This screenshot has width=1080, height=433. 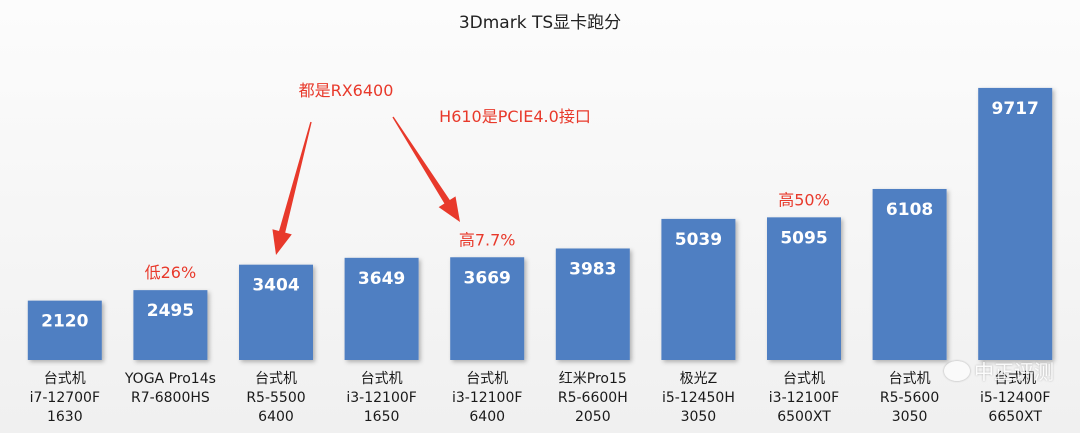 I want to click on tick-label-5-1: R5-6600H, so click(x=593, y=398).